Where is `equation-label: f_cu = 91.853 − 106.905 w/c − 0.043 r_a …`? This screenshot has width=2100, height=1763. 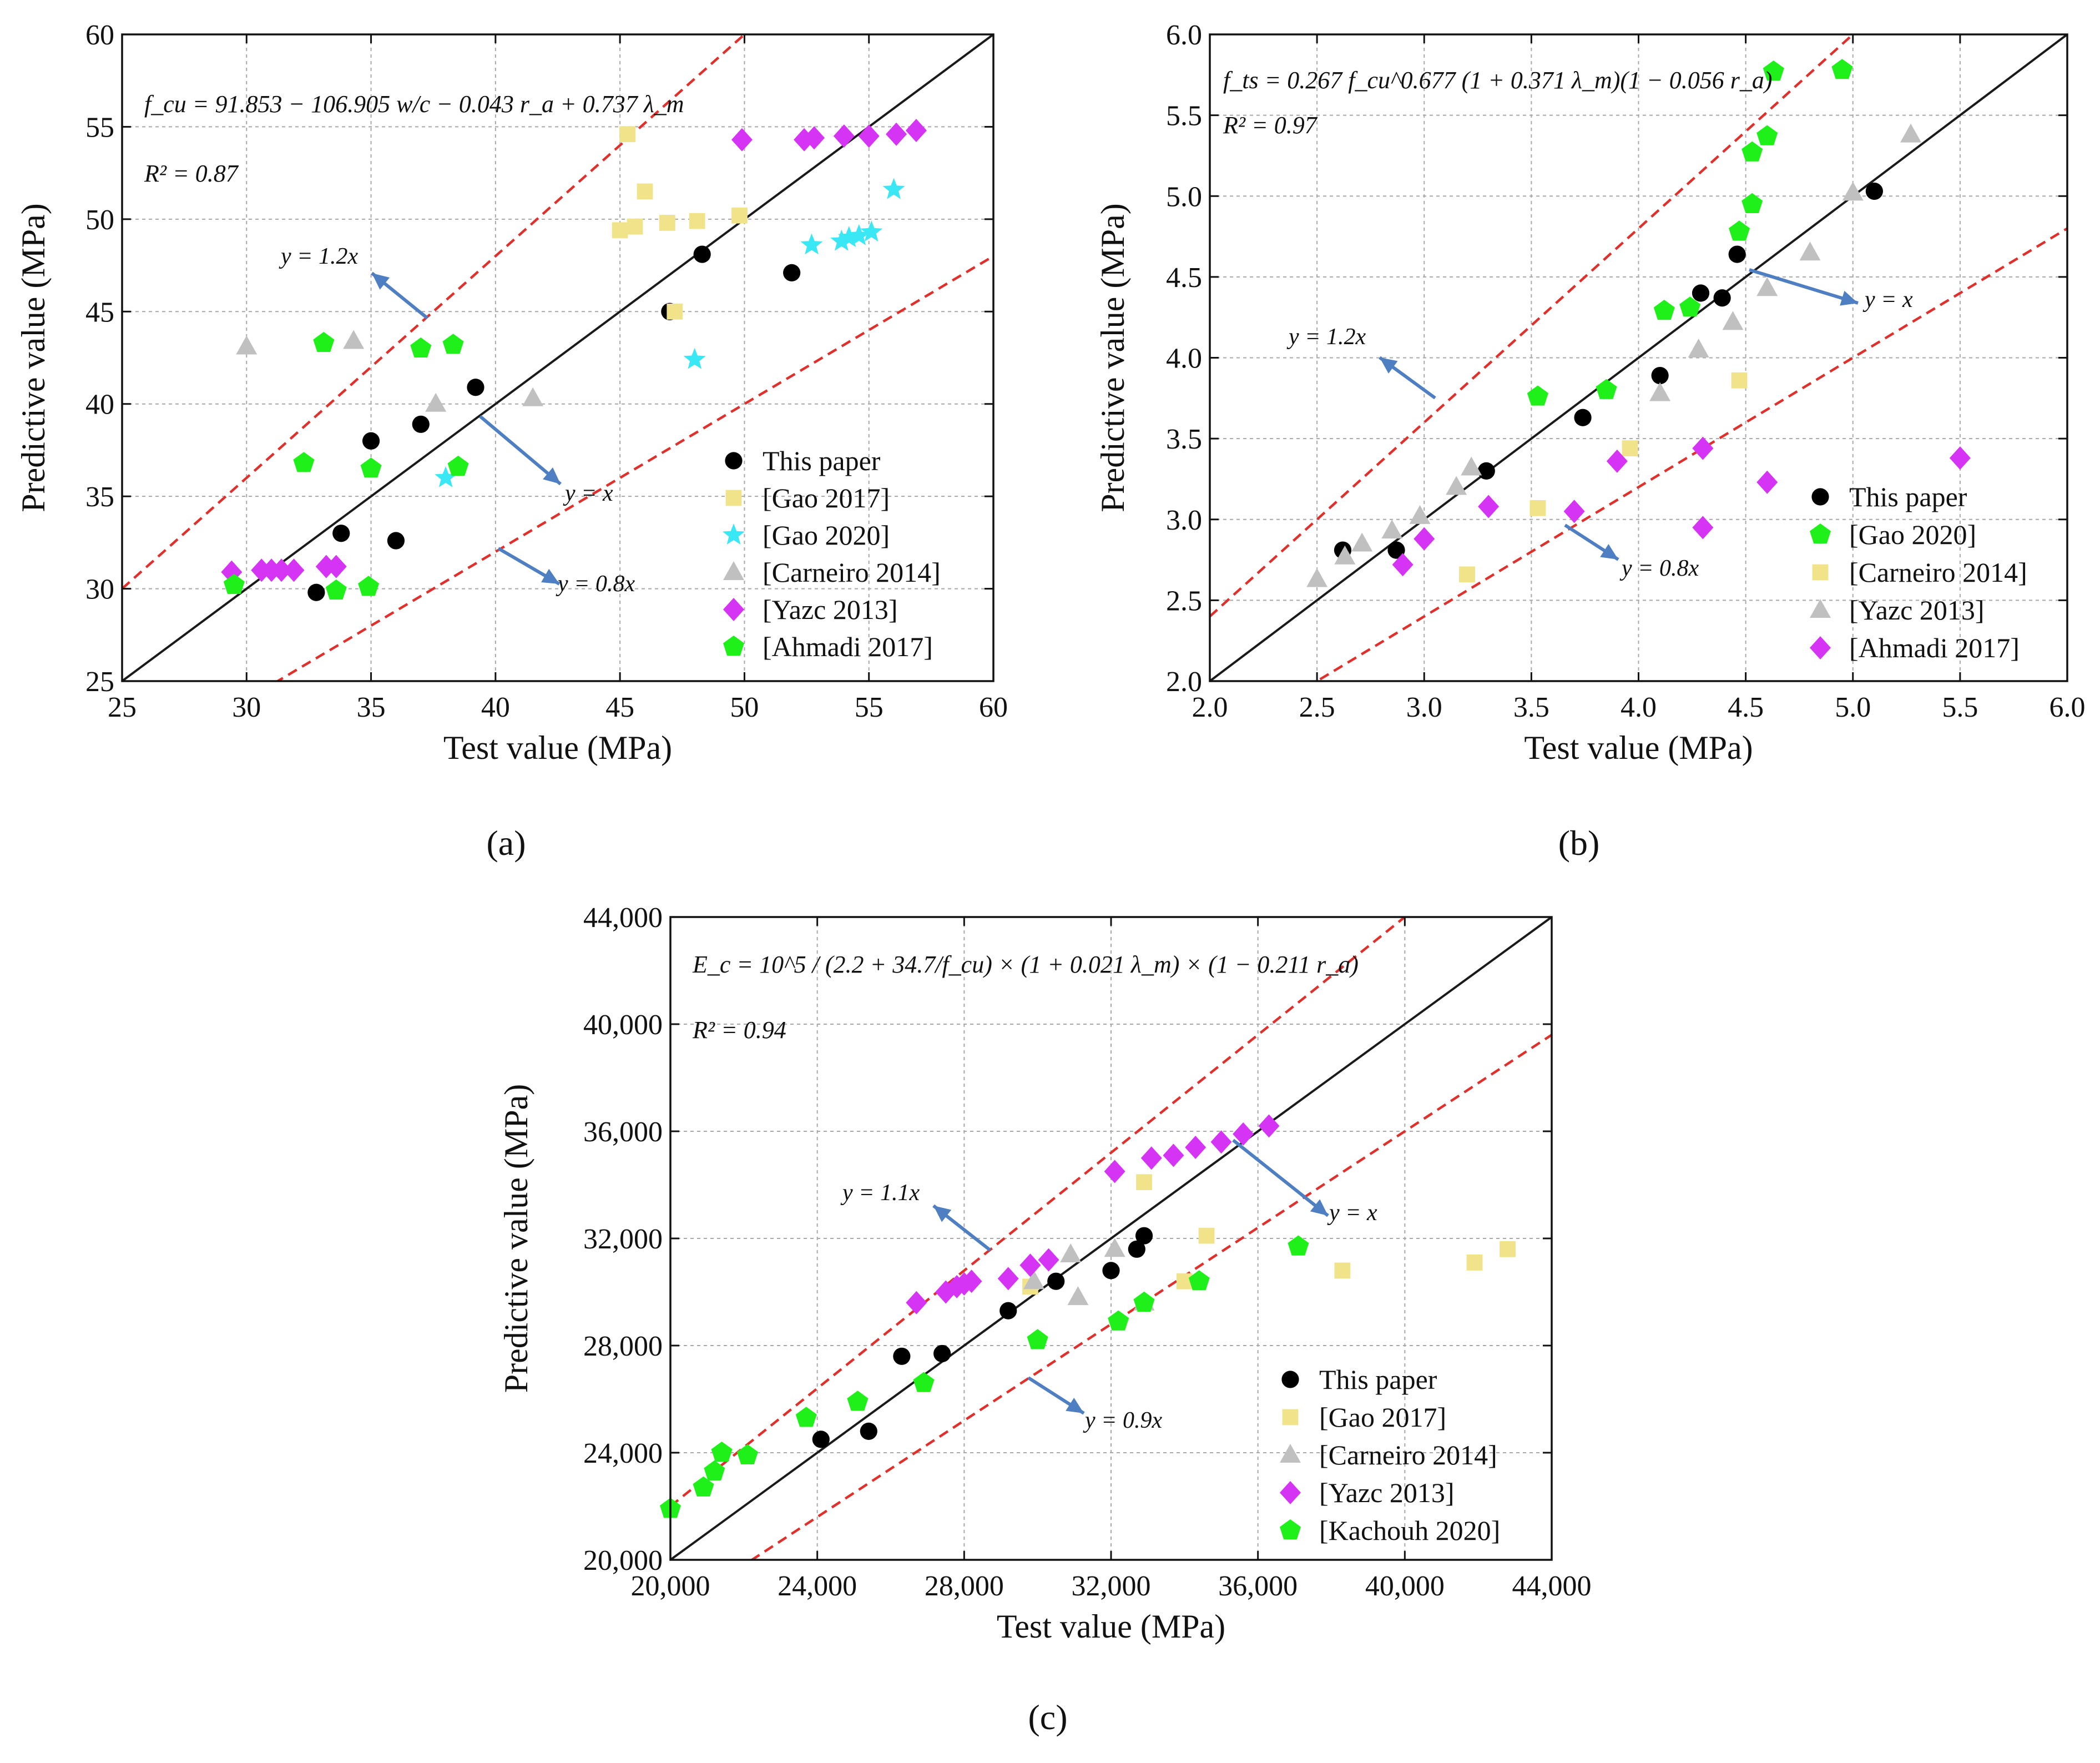
equation-label: f_cu = 91.853 − 106.905 w/c − 0.043 r_a … is located at coordinates (414, 104).